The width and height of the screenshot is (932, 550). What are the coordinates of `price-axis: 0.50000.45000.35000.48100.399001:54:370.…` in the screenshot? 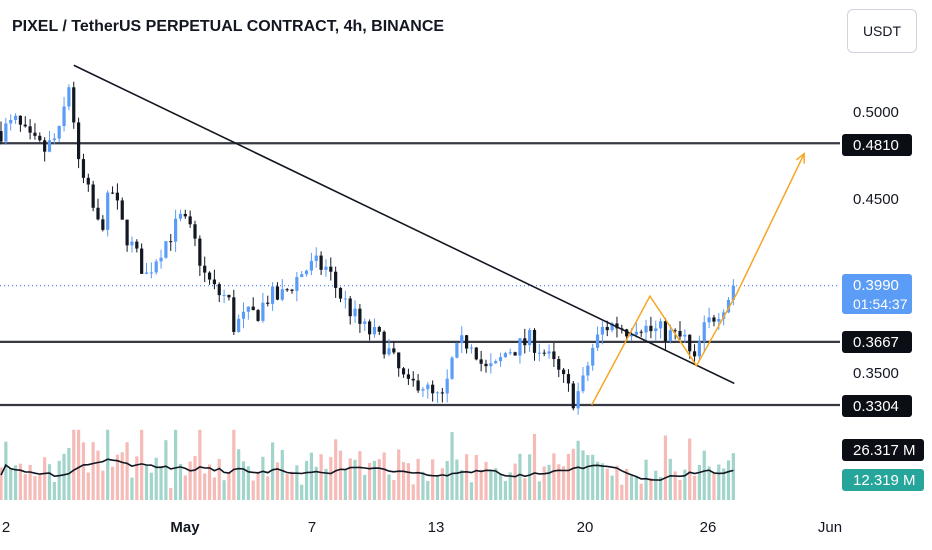 It's located at (883, 297).